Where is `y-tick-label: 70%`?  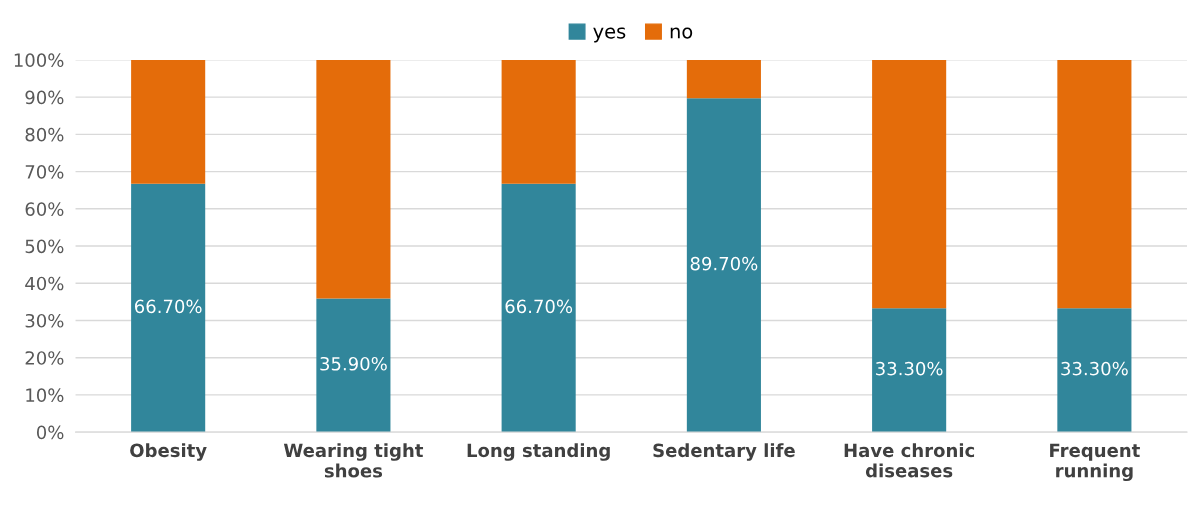
y-tick-label: 70% is located at coordinates (44, 172).